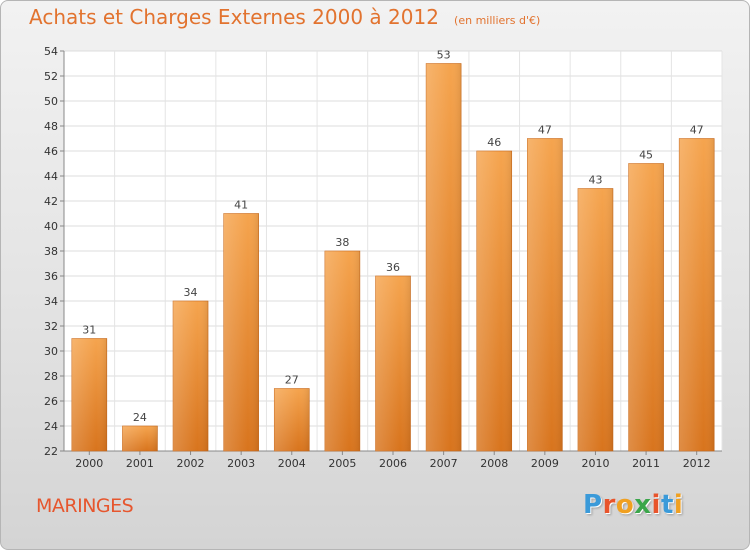  What do you see at coordinates (444, 463) in the screenshot?
I see `x-tick-label: 2007` at bounding box center [444, 463].